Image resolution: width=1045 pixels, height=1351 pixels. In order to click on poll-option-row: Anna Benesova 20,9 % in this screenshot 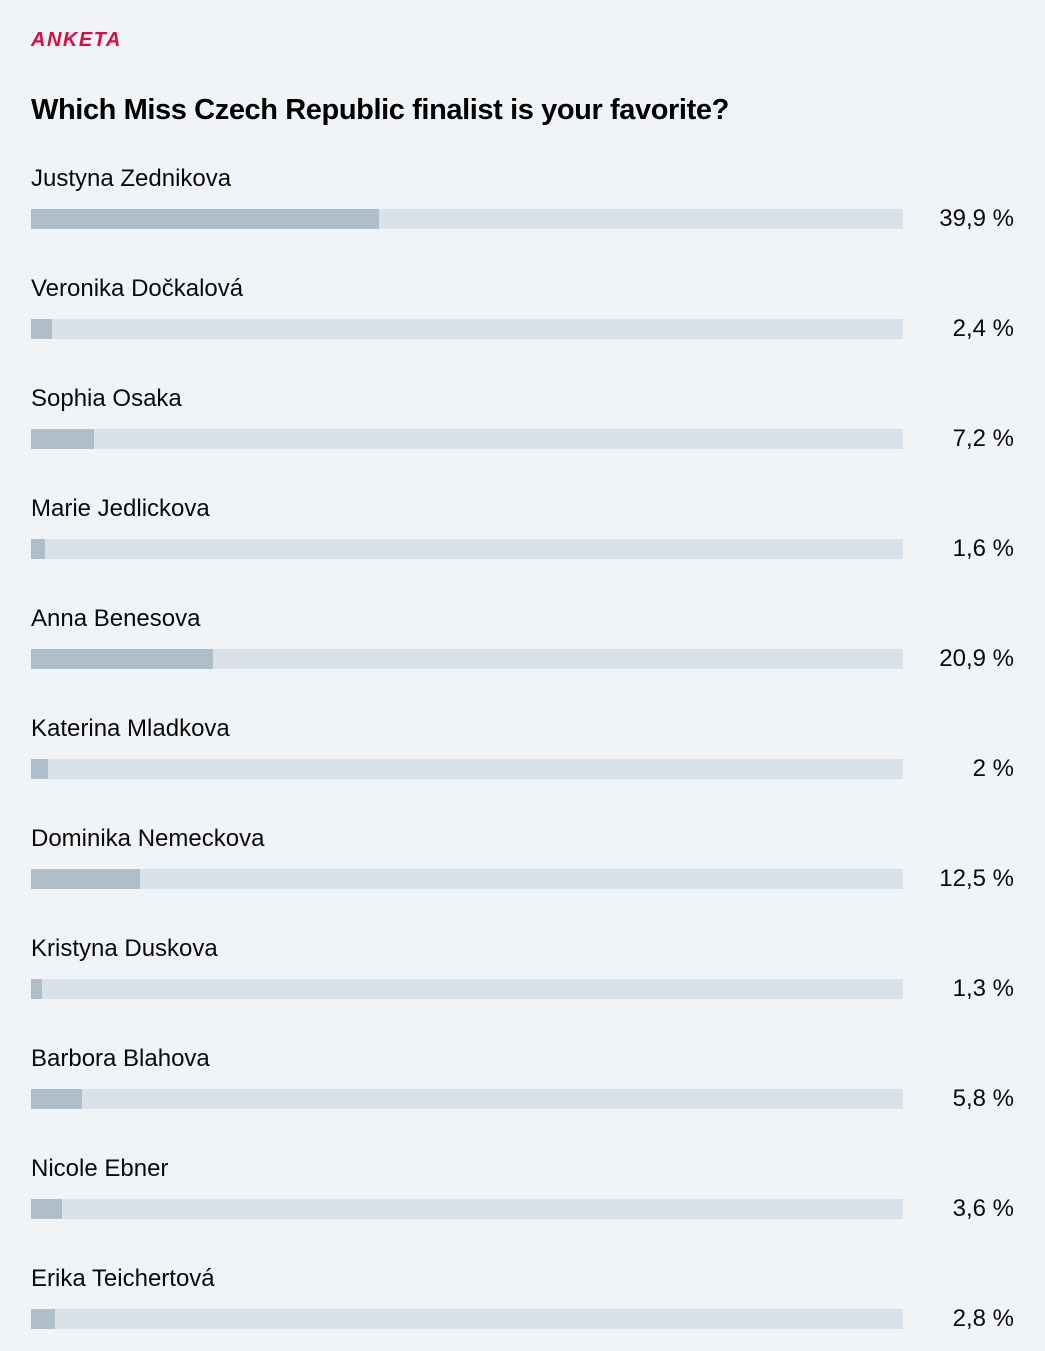, I will do `click(522, 638)`.